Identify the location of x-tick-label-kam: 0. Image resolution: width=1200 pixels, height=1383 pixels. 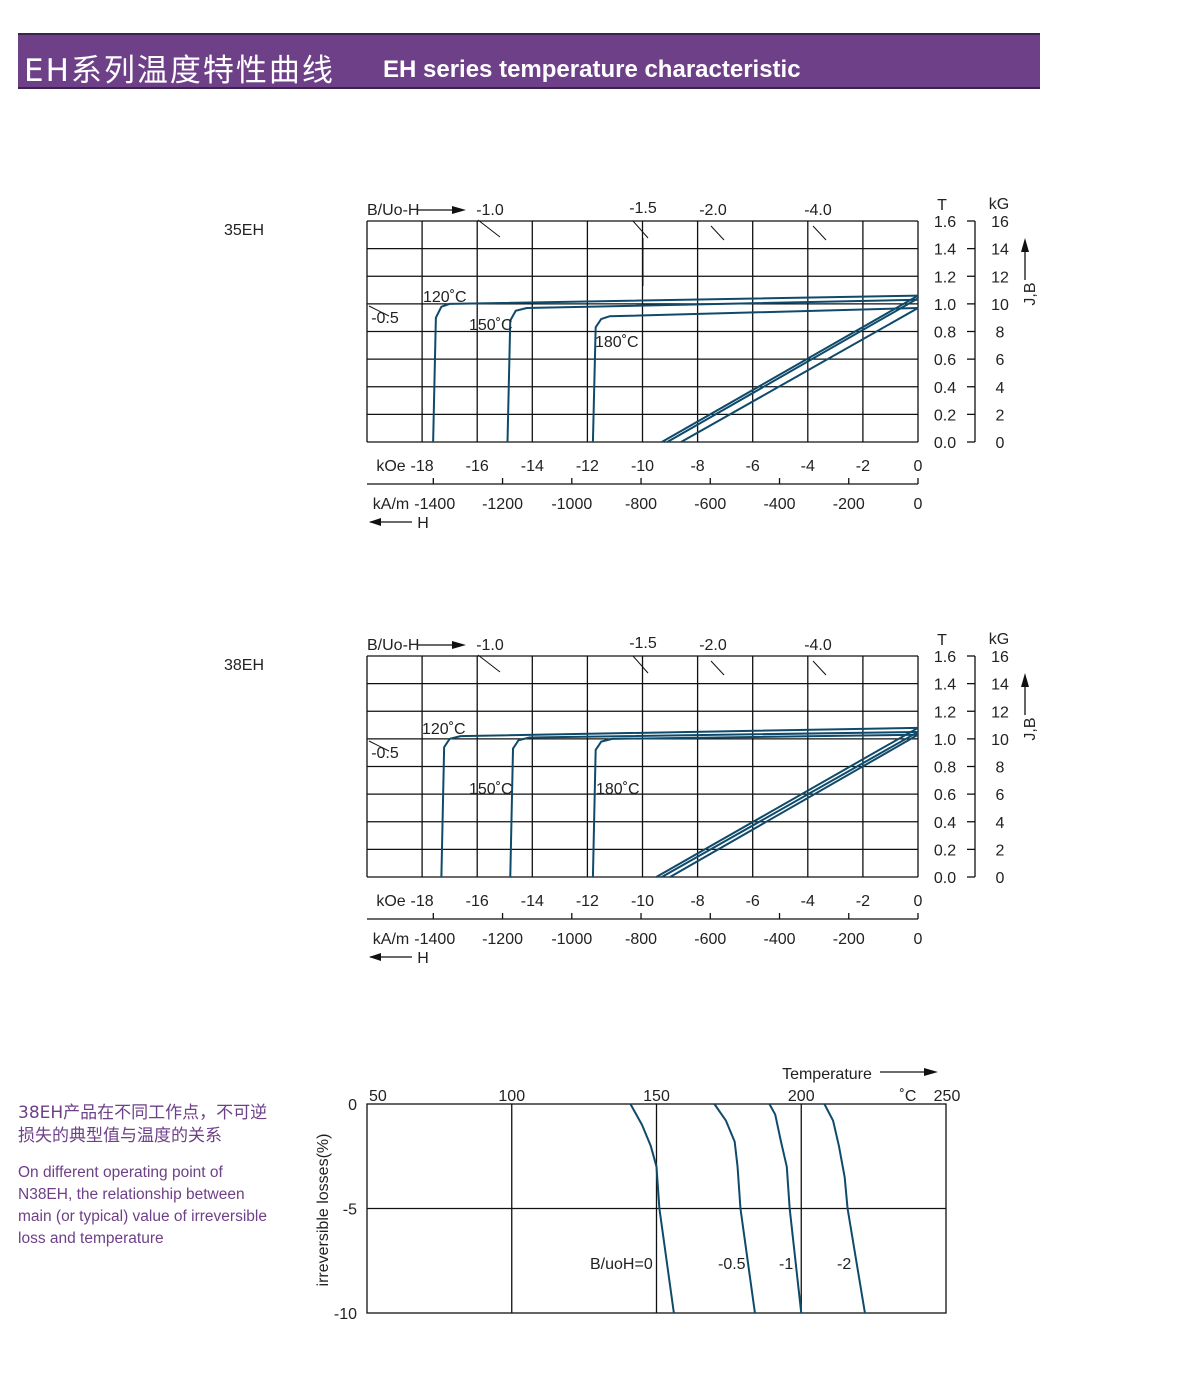
(918, 939).